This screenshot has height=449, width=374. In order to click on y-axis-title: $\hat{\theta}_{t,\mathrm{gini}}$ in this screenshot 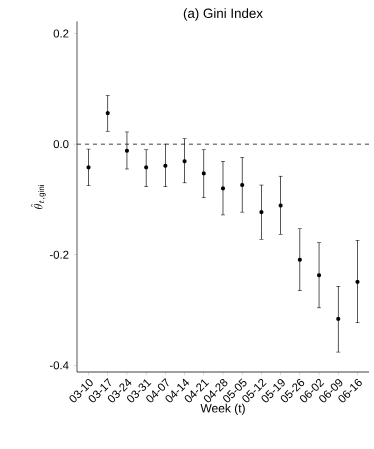, I will do `click(38, 197)`.